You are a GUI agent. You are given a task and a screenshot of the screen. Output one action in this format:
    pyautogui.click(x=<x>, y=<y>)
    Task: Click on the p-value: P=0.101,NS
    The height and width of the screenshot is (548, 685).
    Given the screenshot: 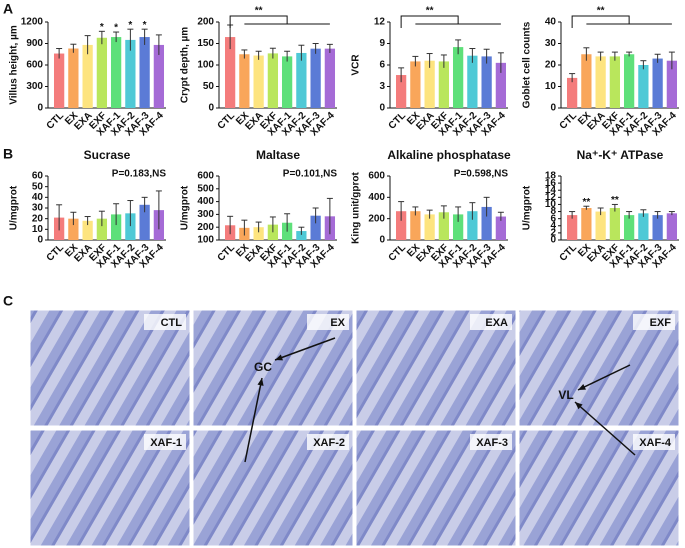 What is the action you would take?
    pyautogui.click(x=310, y=174)
    